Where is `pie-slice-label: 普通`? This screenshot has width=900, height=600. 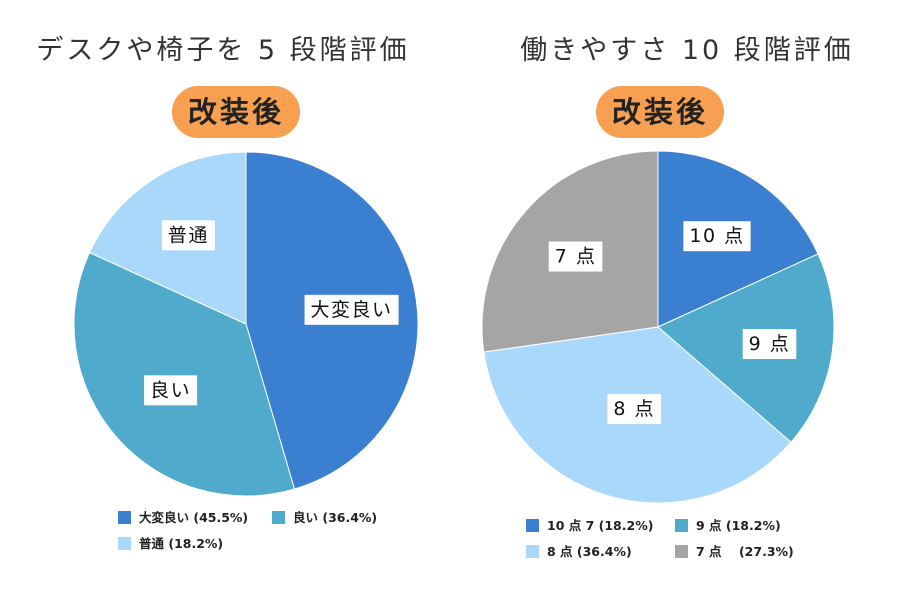
pie-slice-label: 普通 is located at coordinates (188, 235).